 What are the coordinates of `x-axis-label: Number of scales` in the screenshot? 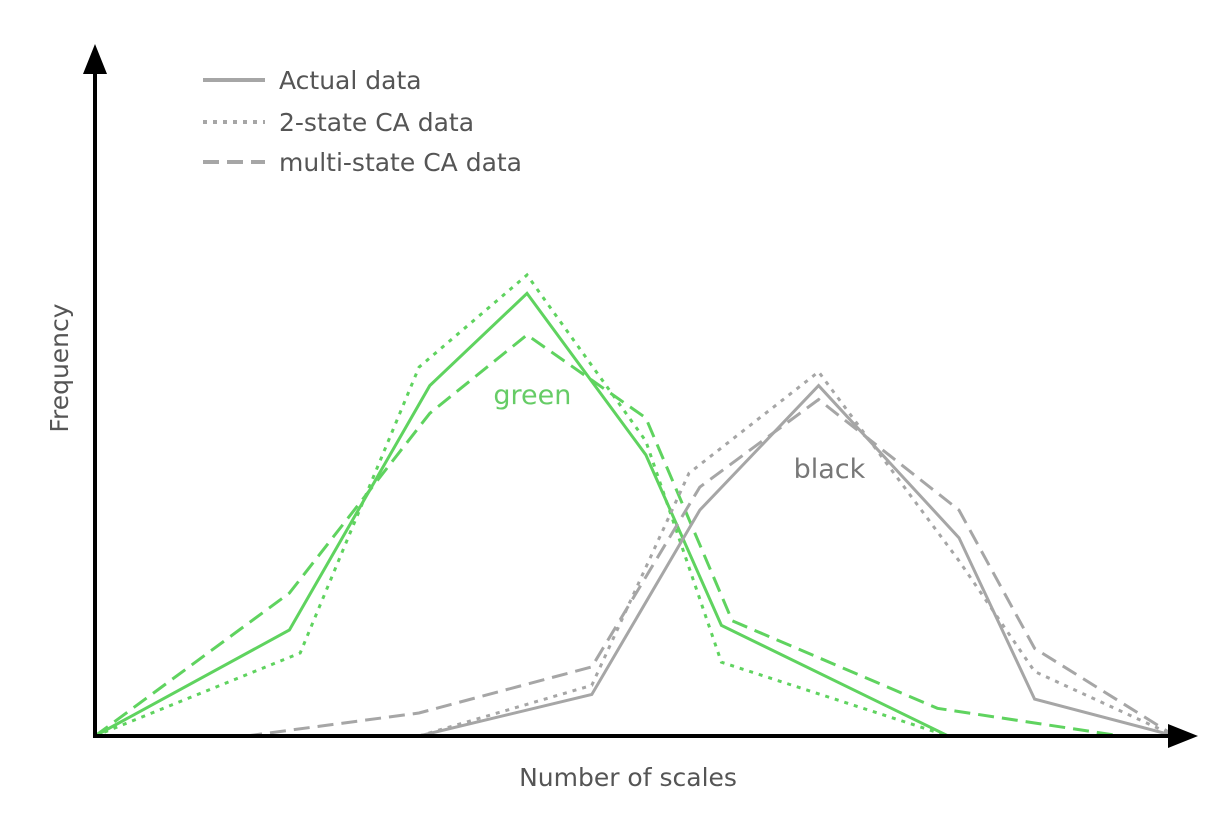 It's located at (628, 777).